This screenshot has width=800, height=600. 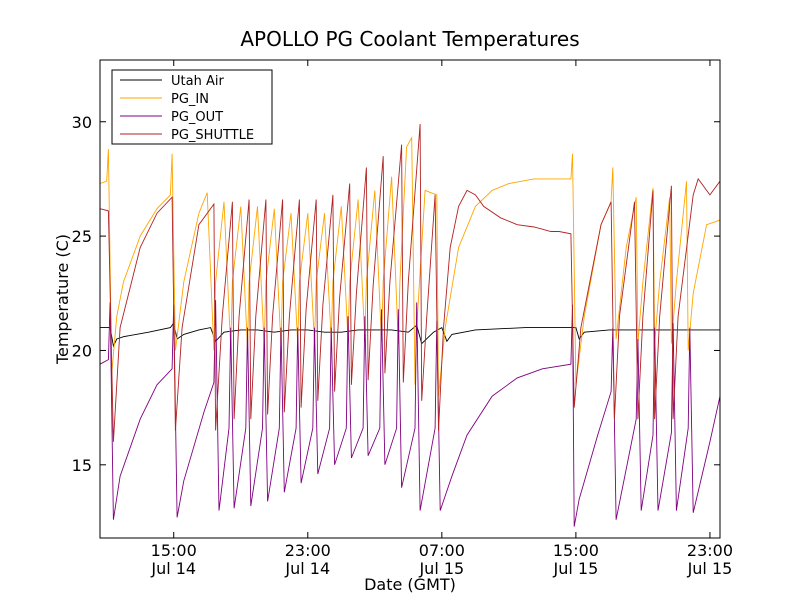 What do you see at coordinates (197, 117) in the screenshot?
I see `legend-label-pg-out: PG_OUT` at bounding box center [197, 117].